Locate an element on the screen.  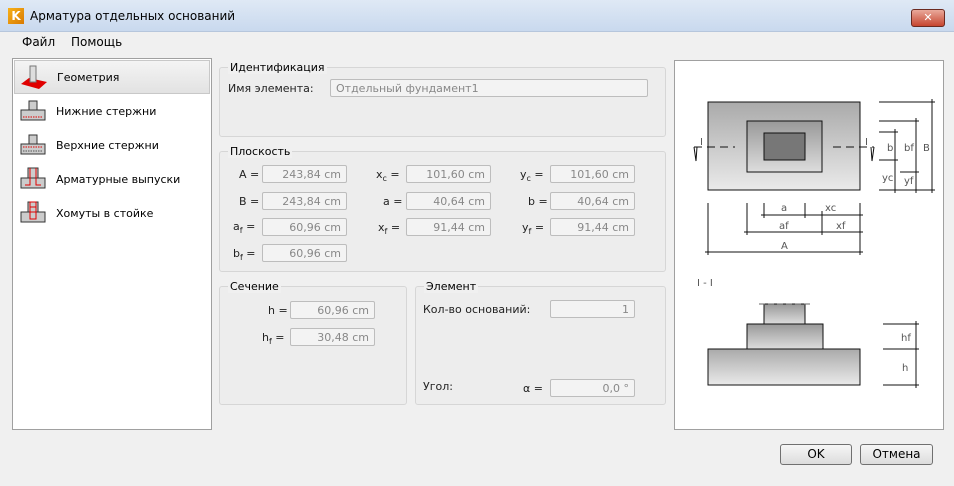
A-input: 243,84 cm is located at coordinates (304, 174).